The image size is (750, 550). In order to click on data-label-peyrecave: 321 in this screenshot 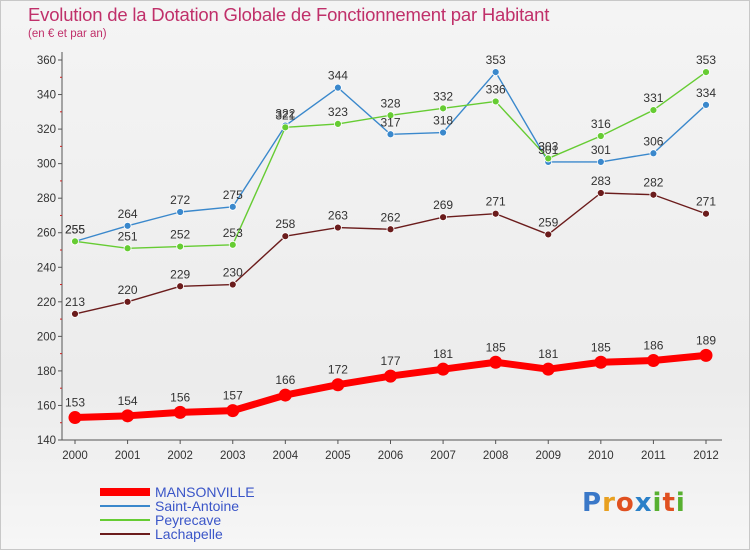, I will do `click(285, 115)`.